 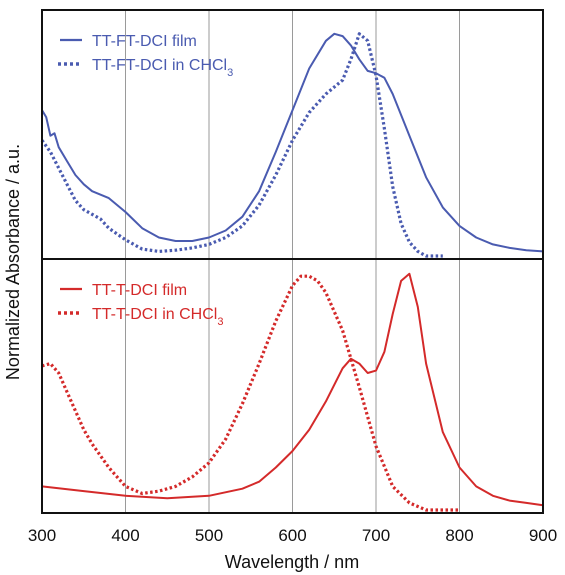 I want to click on x-tick-label-900: 900, so click(x=543, y=535).